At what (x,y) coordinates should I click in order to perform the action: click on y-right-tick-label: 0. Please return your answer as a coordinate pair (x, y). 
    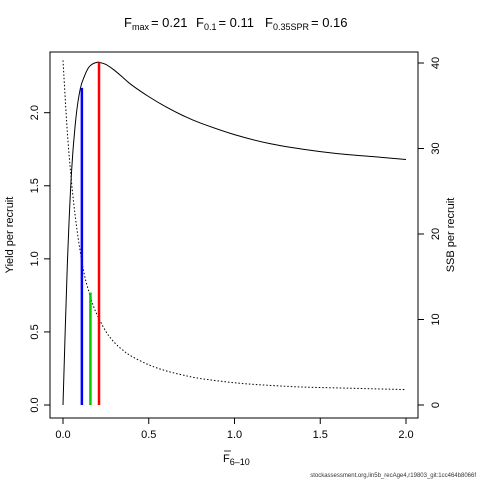
    Looking at the image, I should click on (436, 405).